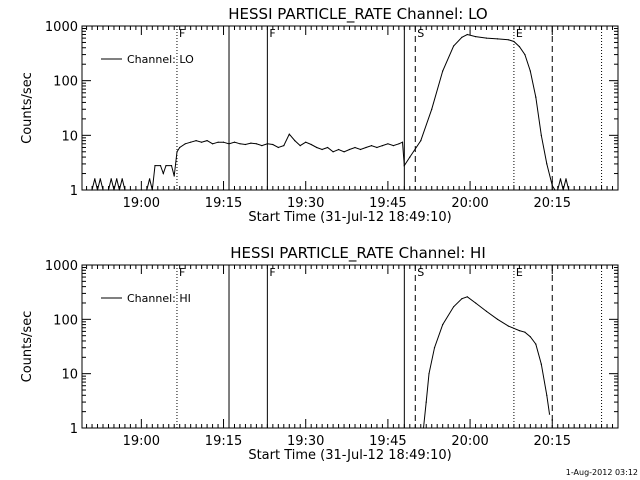 This screenshot has height=480, width=640. Describe the element at coordinates (61, 27) in the screenshot. I see `y-tick-label: 1000` at that location.